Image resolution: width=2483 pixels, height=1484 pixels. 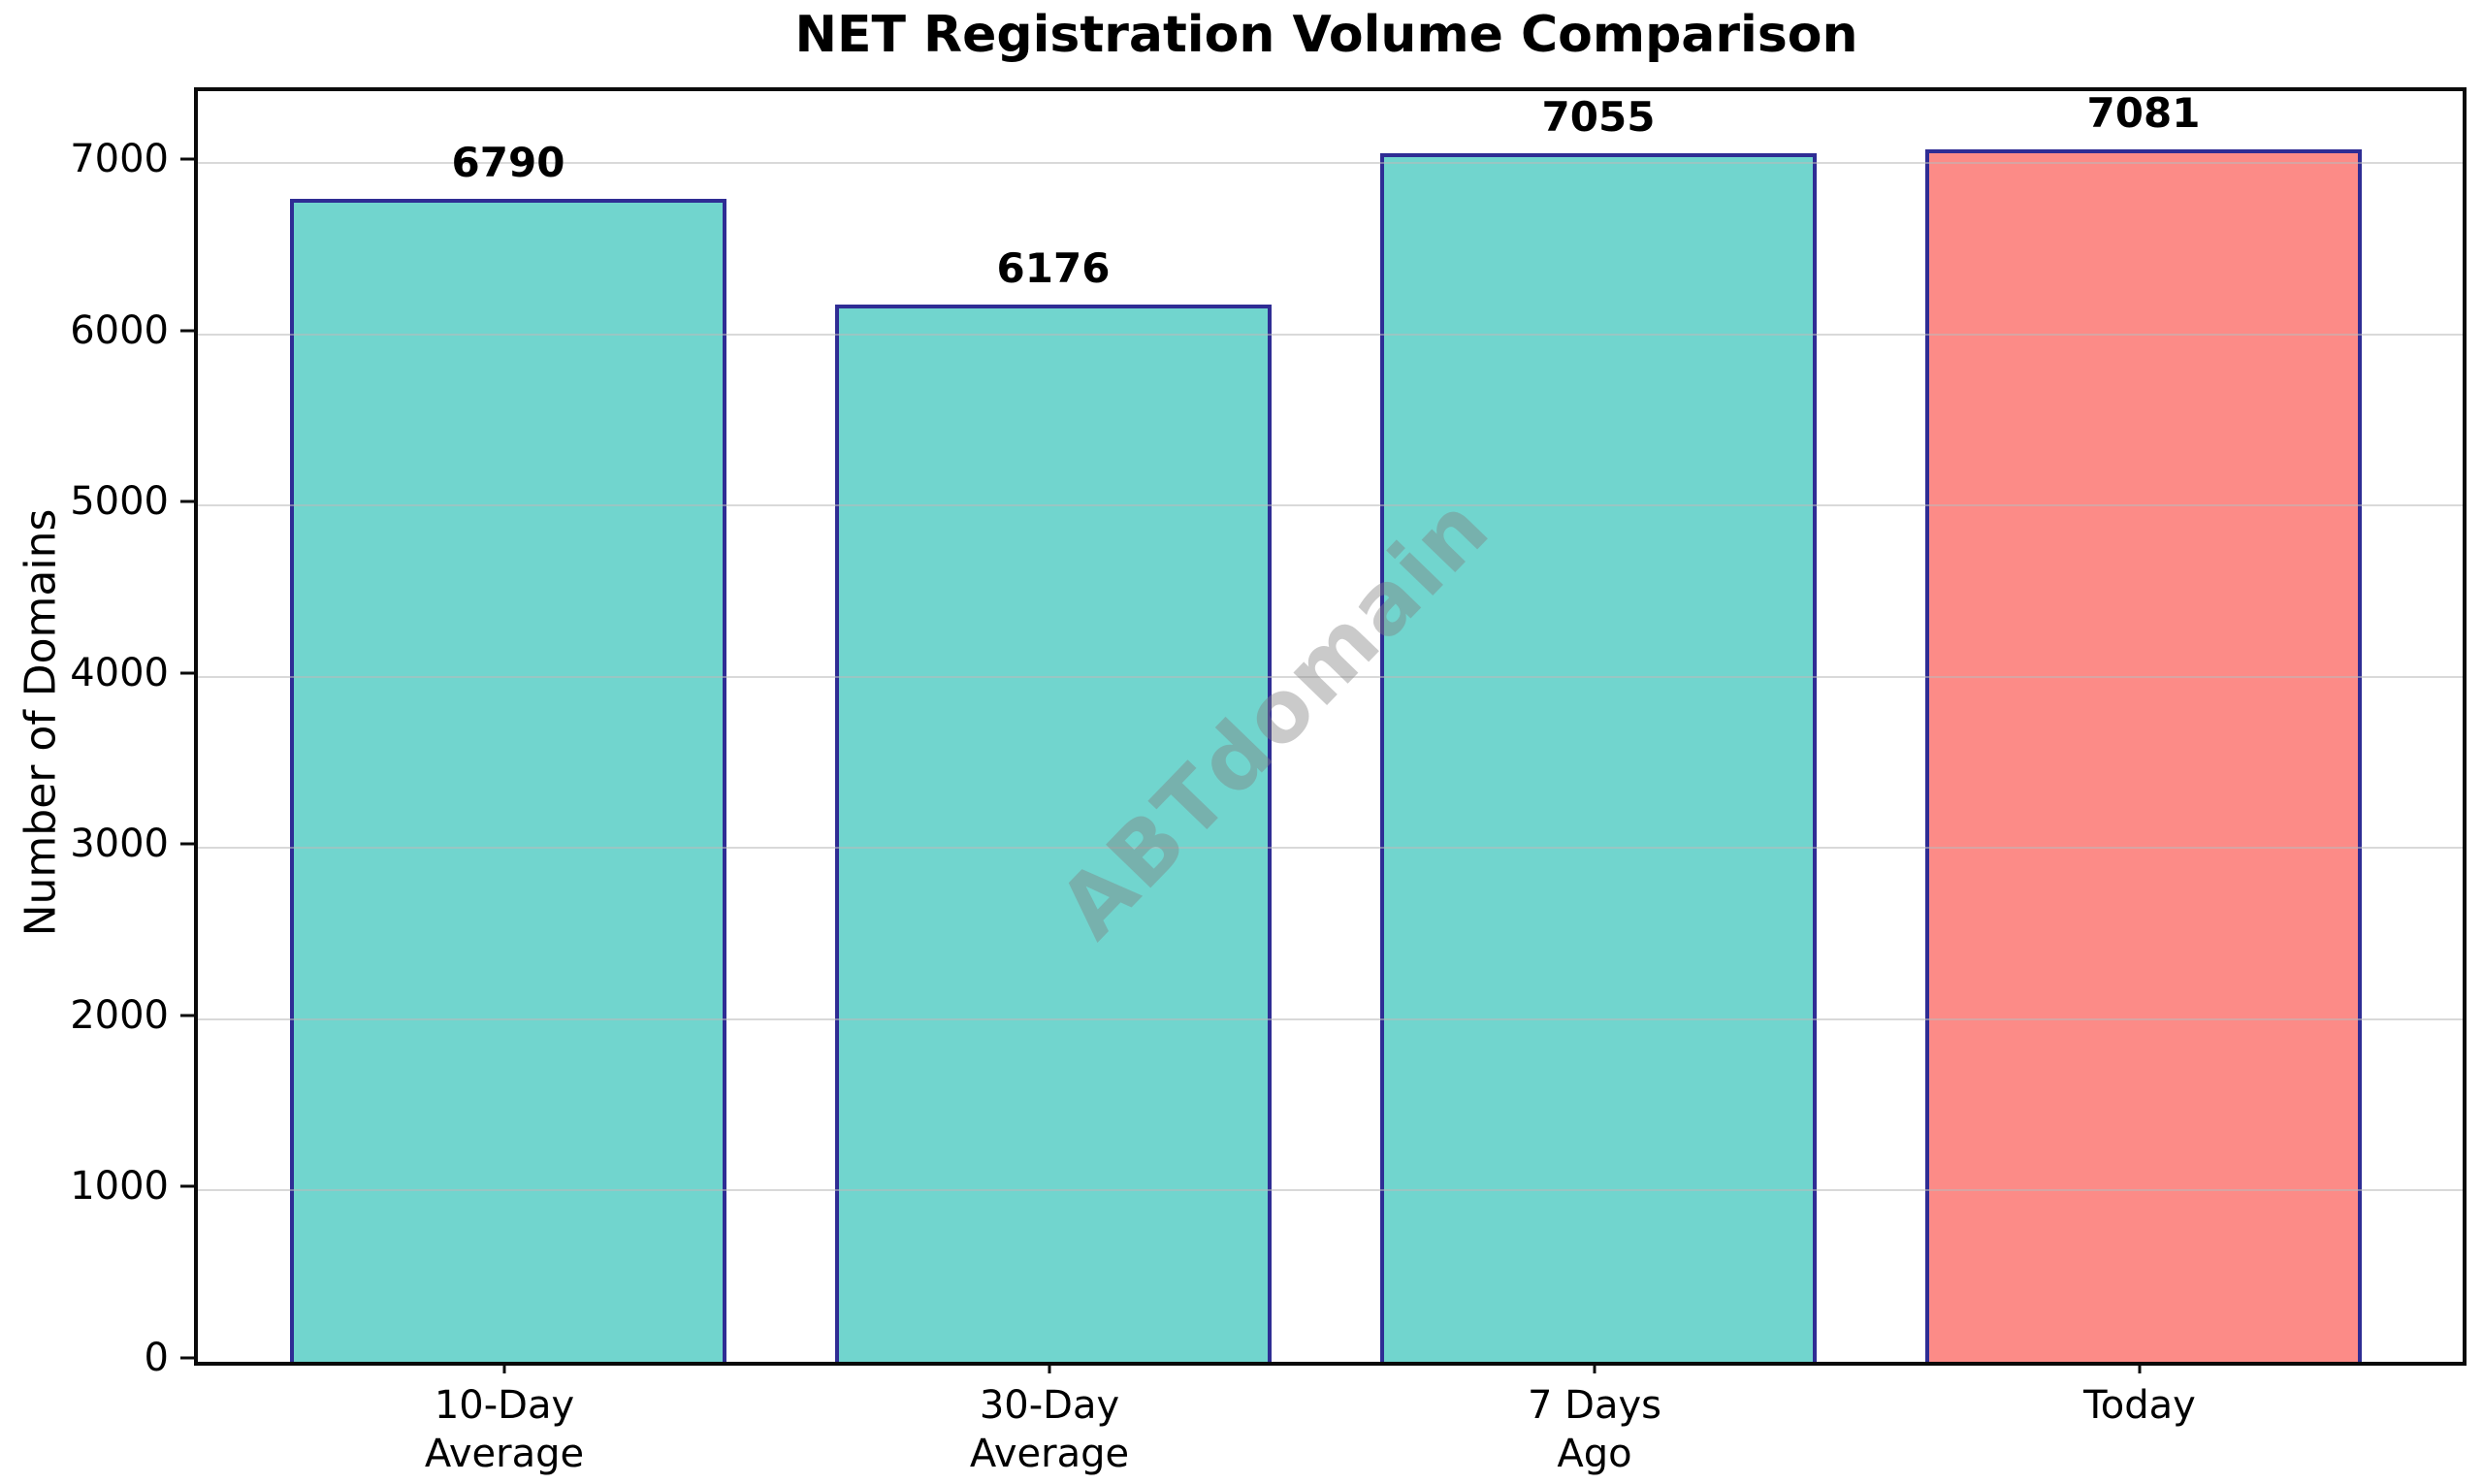 I want to click on x-tick-mark-30-day-average, so click(x=1050, y=1366).